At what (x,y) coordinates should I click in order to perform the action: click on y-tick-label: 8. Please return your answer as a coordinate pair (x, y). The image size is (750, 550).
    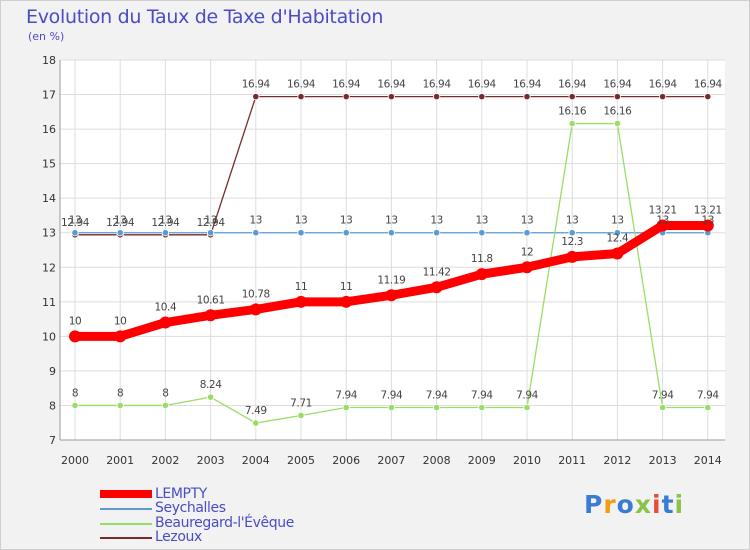
    Looking at the image, I should click on (52, 405).